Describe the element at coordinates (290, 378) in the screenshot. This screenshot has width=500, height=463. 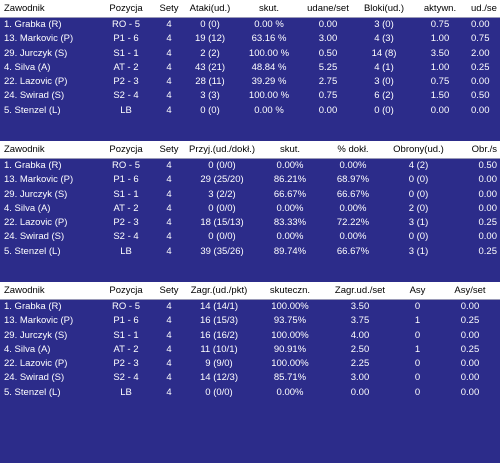
I see `serve-eff-cell: 85.71%` at that location.